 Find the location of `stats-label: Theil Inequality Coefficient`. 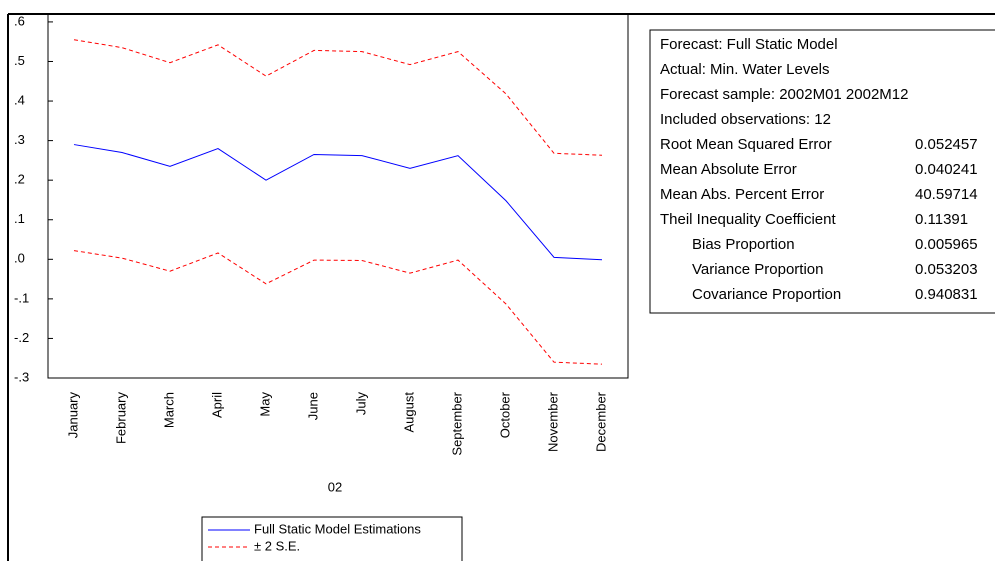

stats-label: Theil Inequality Coefficient is located at coordinates (748, 219).